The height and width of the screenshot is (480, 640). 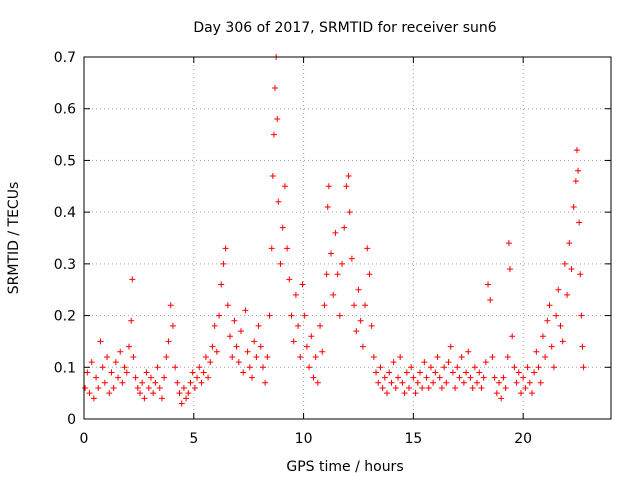 I want to click on y-tick-label: 0.2, so click(x=65, y=317).